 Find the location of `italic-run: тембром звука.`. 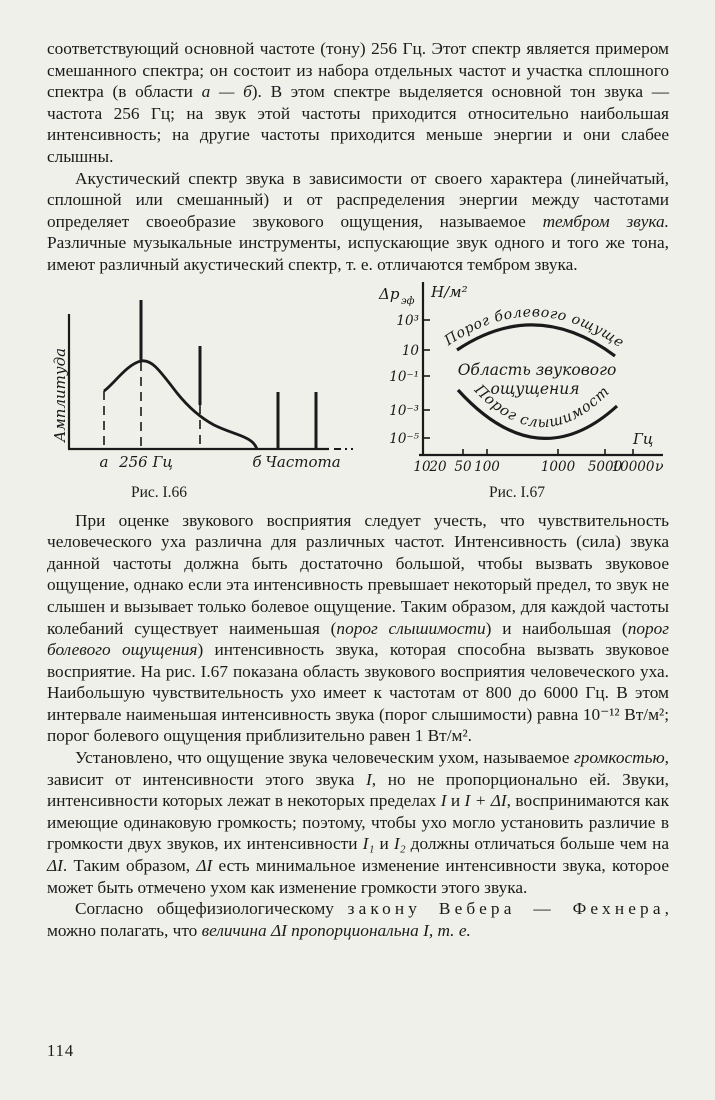

italic-run: тембром звука. is located at coordinates (605, 221).